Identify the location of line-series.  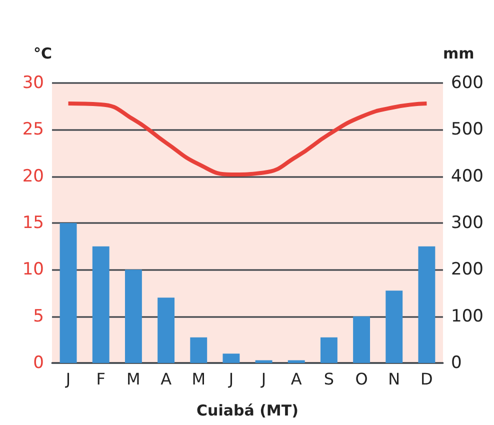
(247, 139).